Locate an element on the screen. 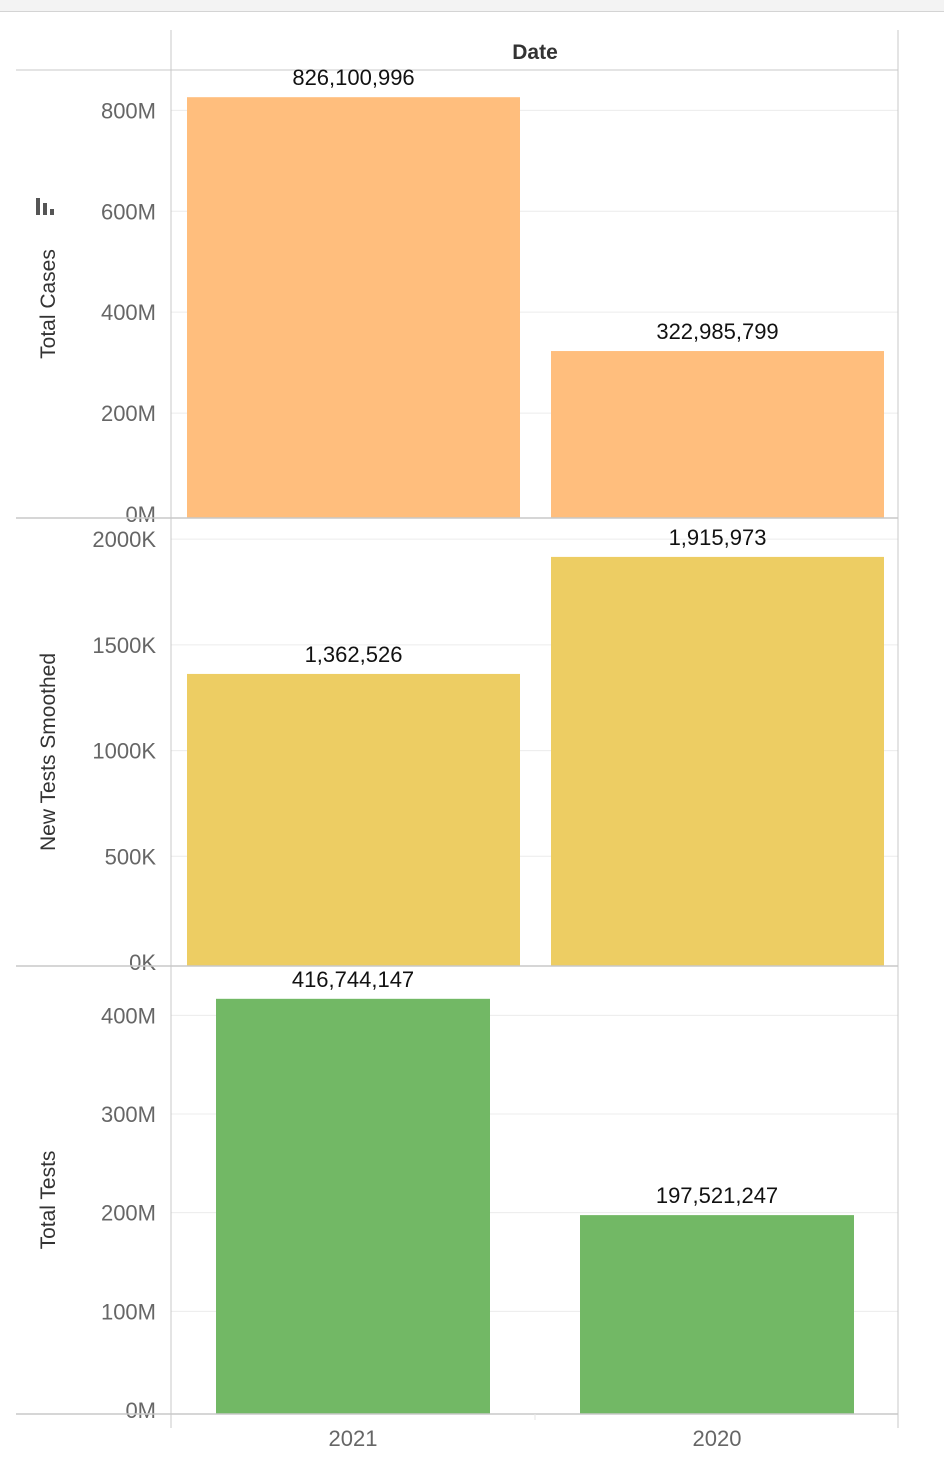 This screenshot has width=944, height=1464. sort-descending-icon is located at coordinates (45, 206).